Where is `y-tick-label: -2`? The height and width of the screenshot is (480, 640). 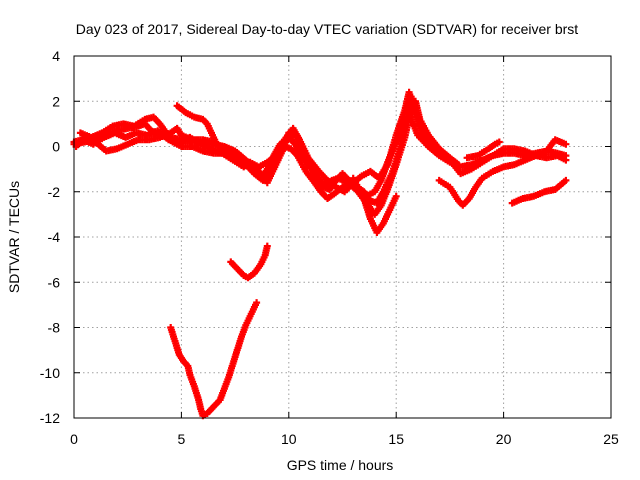 y-tick-label: -2 is located at coordinates (54, 192).